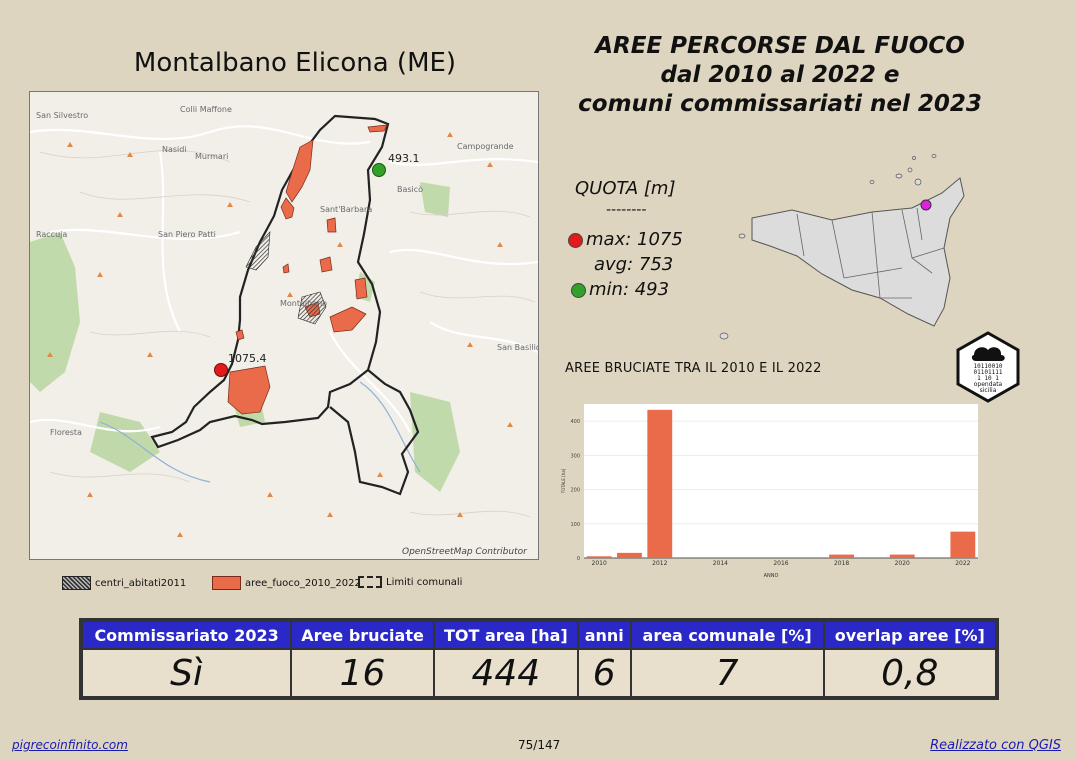 Image resolution: width=1075 pixels, height=760 pixels. I want to click on x-tick-label: 2022, so click(962, 563).